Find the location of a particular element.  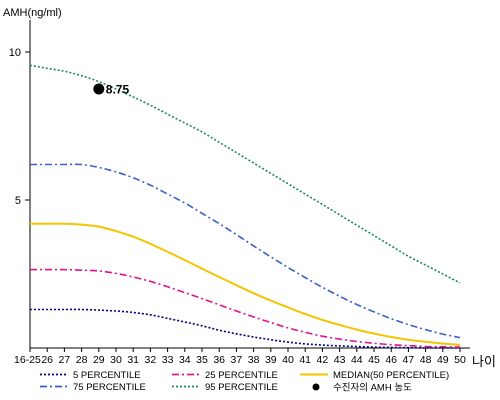

x-tick-label: 33 is located at coordinates (168, 360).